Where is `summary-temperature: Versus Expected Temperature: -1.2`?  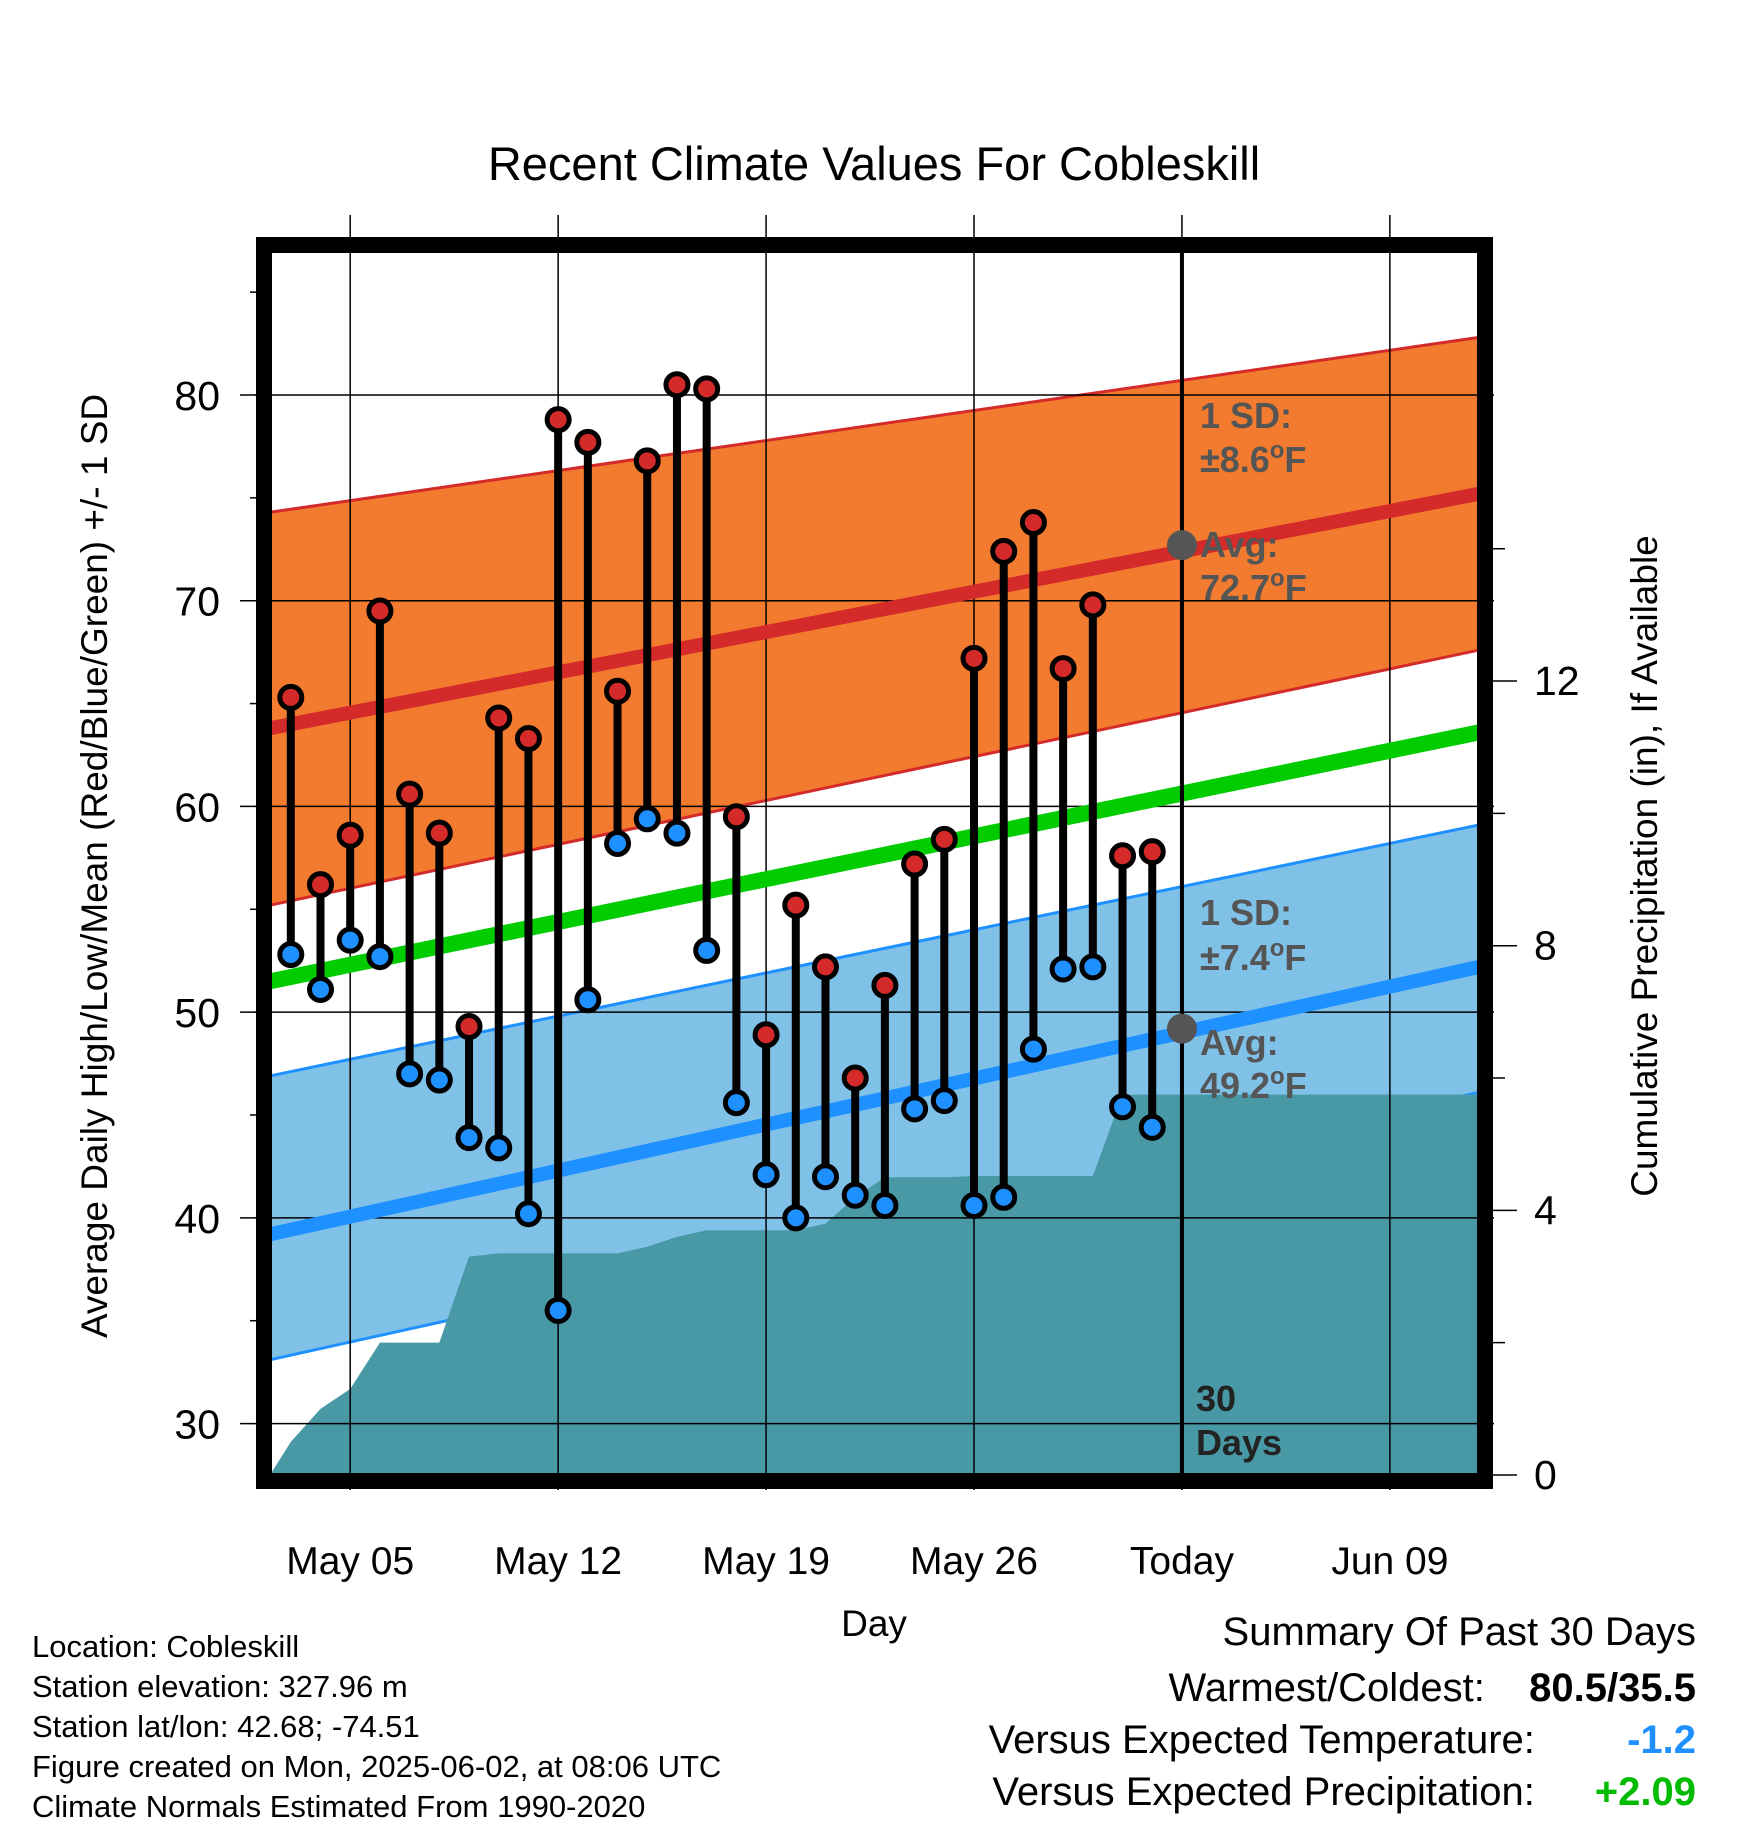 summary-temperature: Versus Expected Temperature: -1.2 is located at coordinates (1342, 1740).